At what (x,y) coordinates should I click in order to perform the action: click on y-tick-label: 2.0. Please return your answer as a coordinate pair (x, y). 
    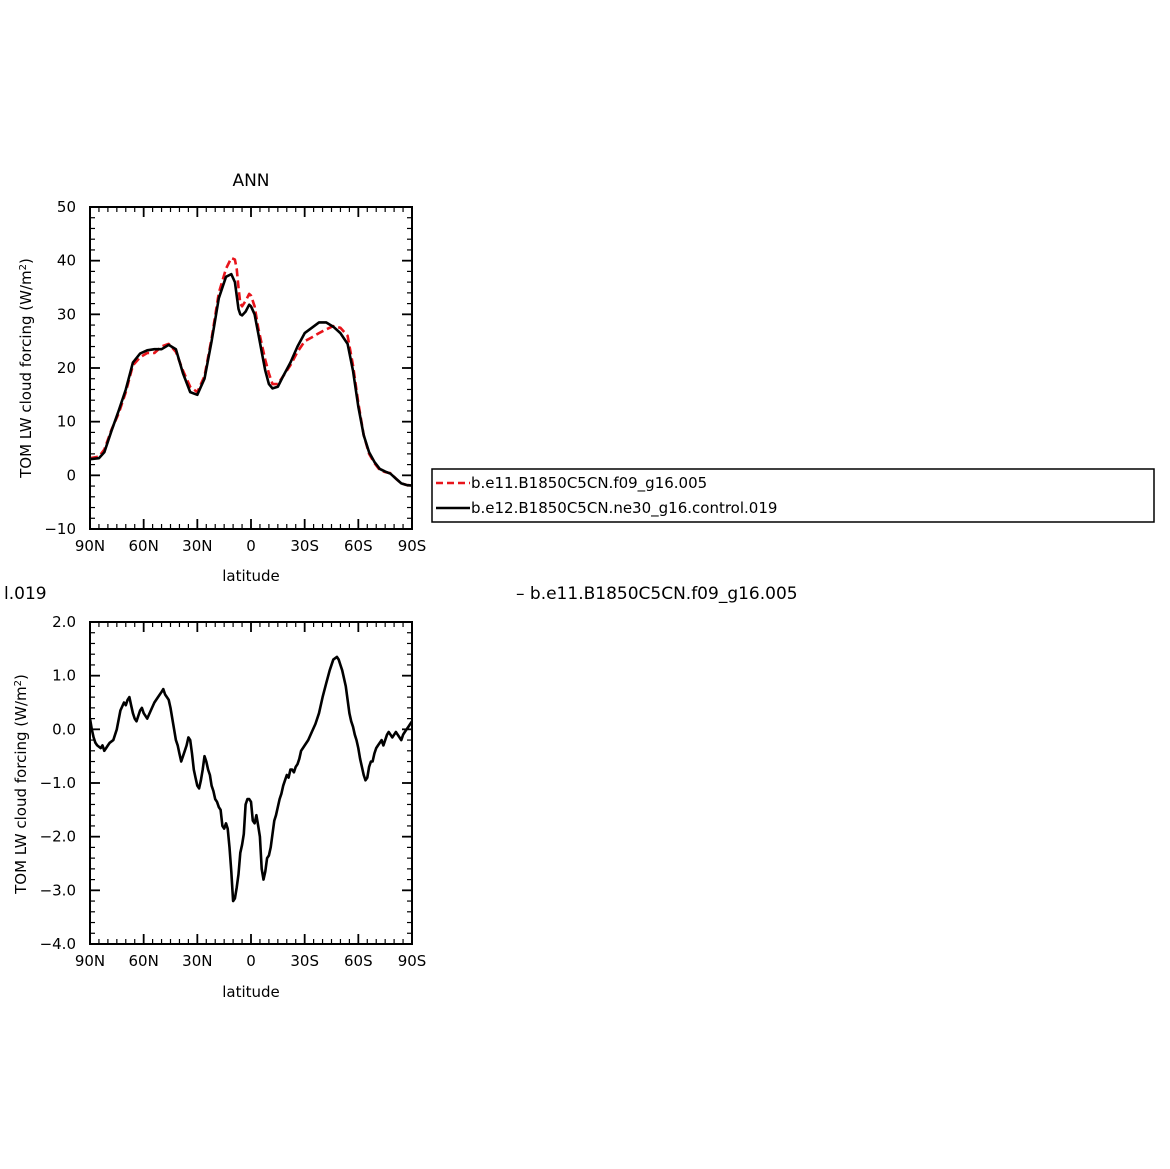
    Looking at the image, I should click on (64, 622).